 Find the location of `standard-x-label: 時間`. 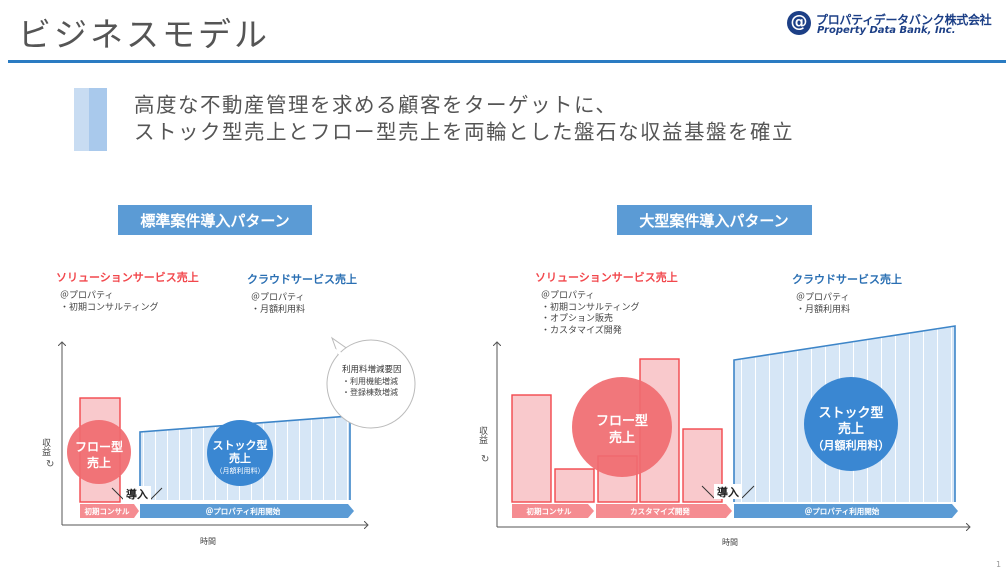

standard-x-label: 時間 is located at coordinates (208, 541).